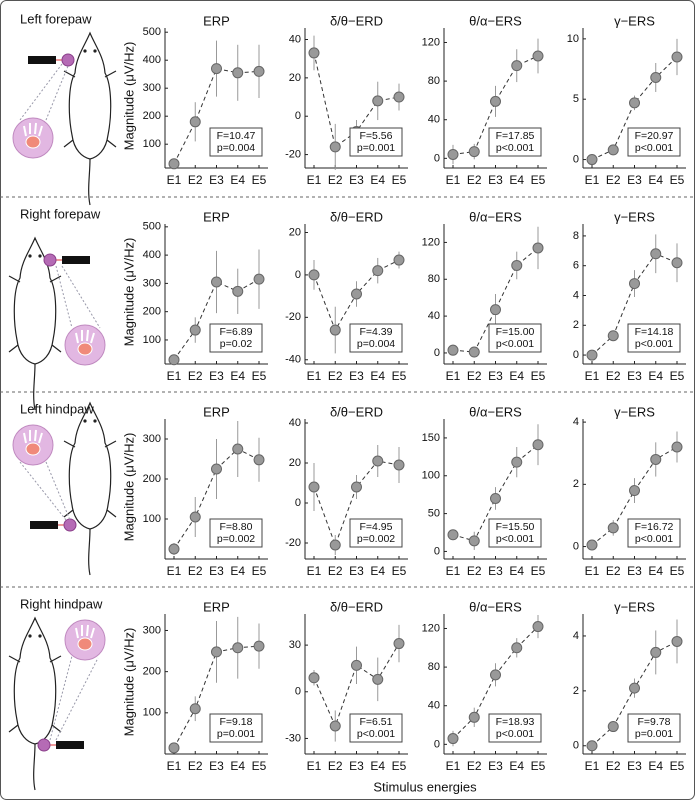 The height and width of the screenshot is (800, 695). What do you see at coordinates (376, 722) in the screenshot?
I see `annotation: F=6.51` at bounding box center [376, 722].